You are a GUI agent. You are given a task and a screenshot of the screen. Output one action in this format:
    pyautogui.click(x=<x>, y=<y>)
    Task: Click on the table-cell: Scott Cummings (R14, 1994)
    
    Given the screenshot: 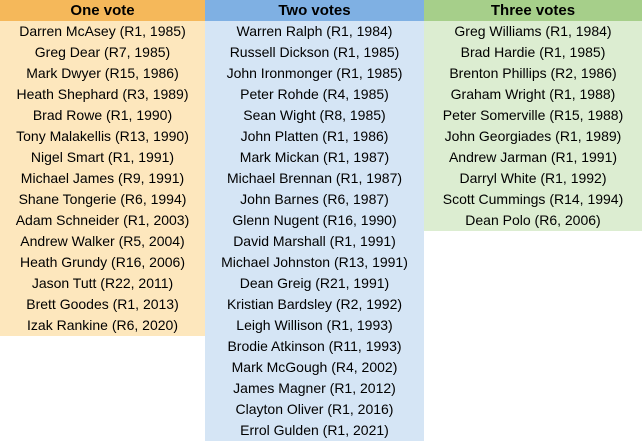 What is the action you would take?
    pyautogui.click(x=533, y=199)
    